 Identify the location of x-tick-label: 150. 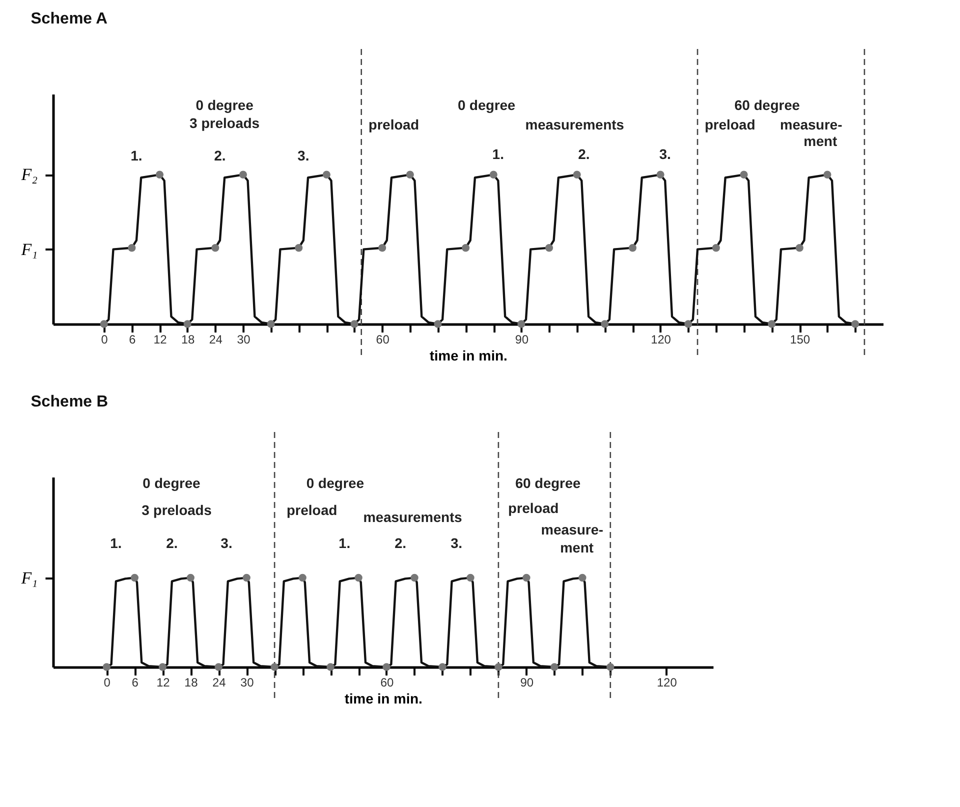
(800, 339).